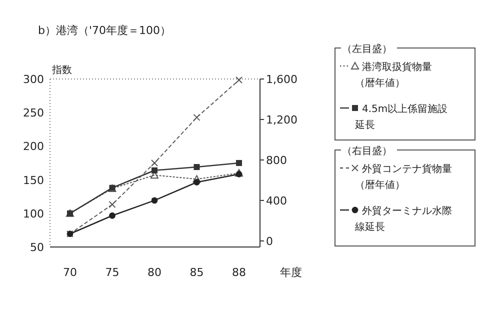 This screenshot has height=333, width=495. Describe the element at coordinates (367, 49) in the screenshot. I see `text: （左目盛）` at that location.